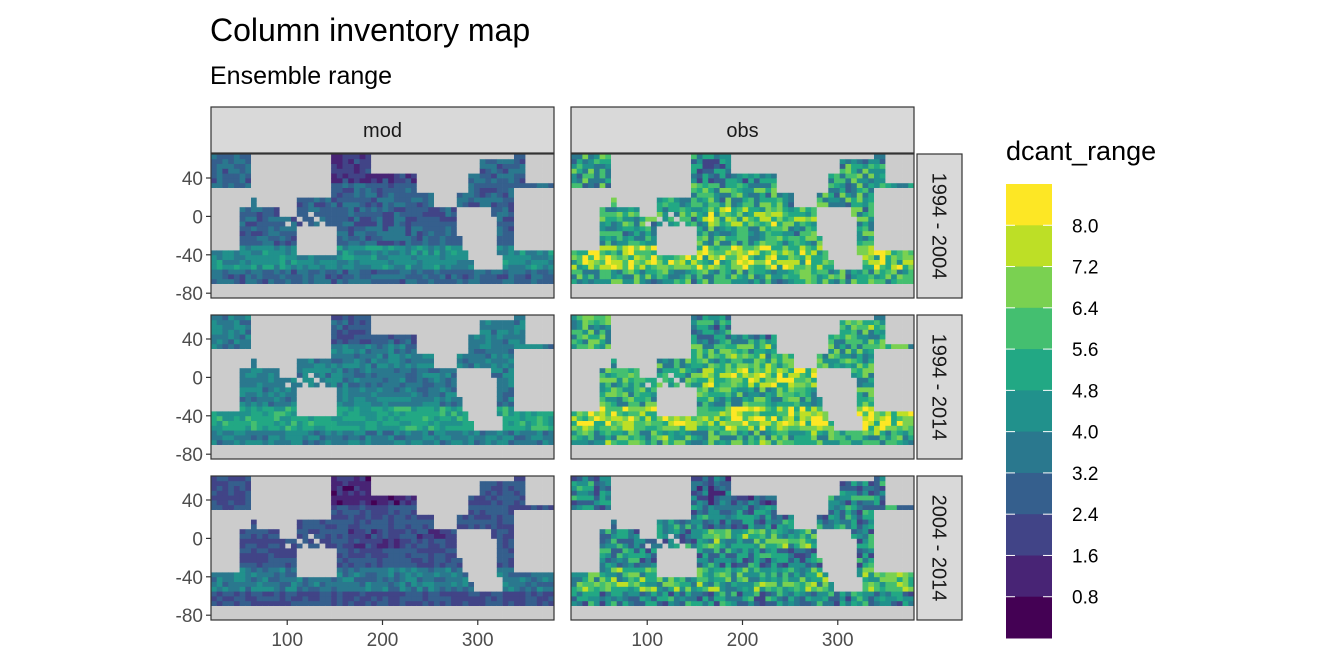 This screenshot has width=1344, height=672. What do you see at coordinates (742, 131) in the screenshot?
I see `column-strip-label: obs` at bounding box center [742, 131].